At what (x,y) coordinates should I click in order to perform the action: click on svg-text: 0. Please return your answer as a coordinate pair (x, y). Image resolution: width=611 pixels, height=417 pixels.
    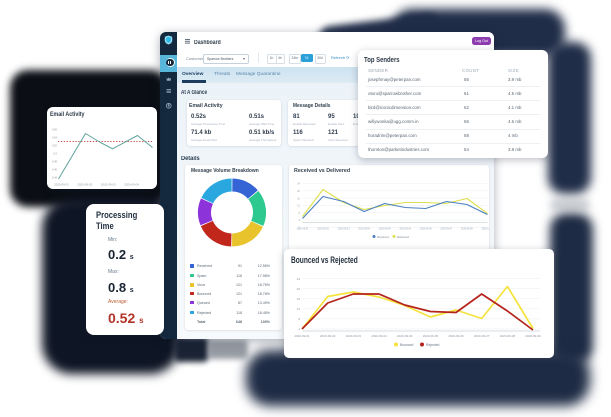
    Looking at the image, I should click on (299, 227).